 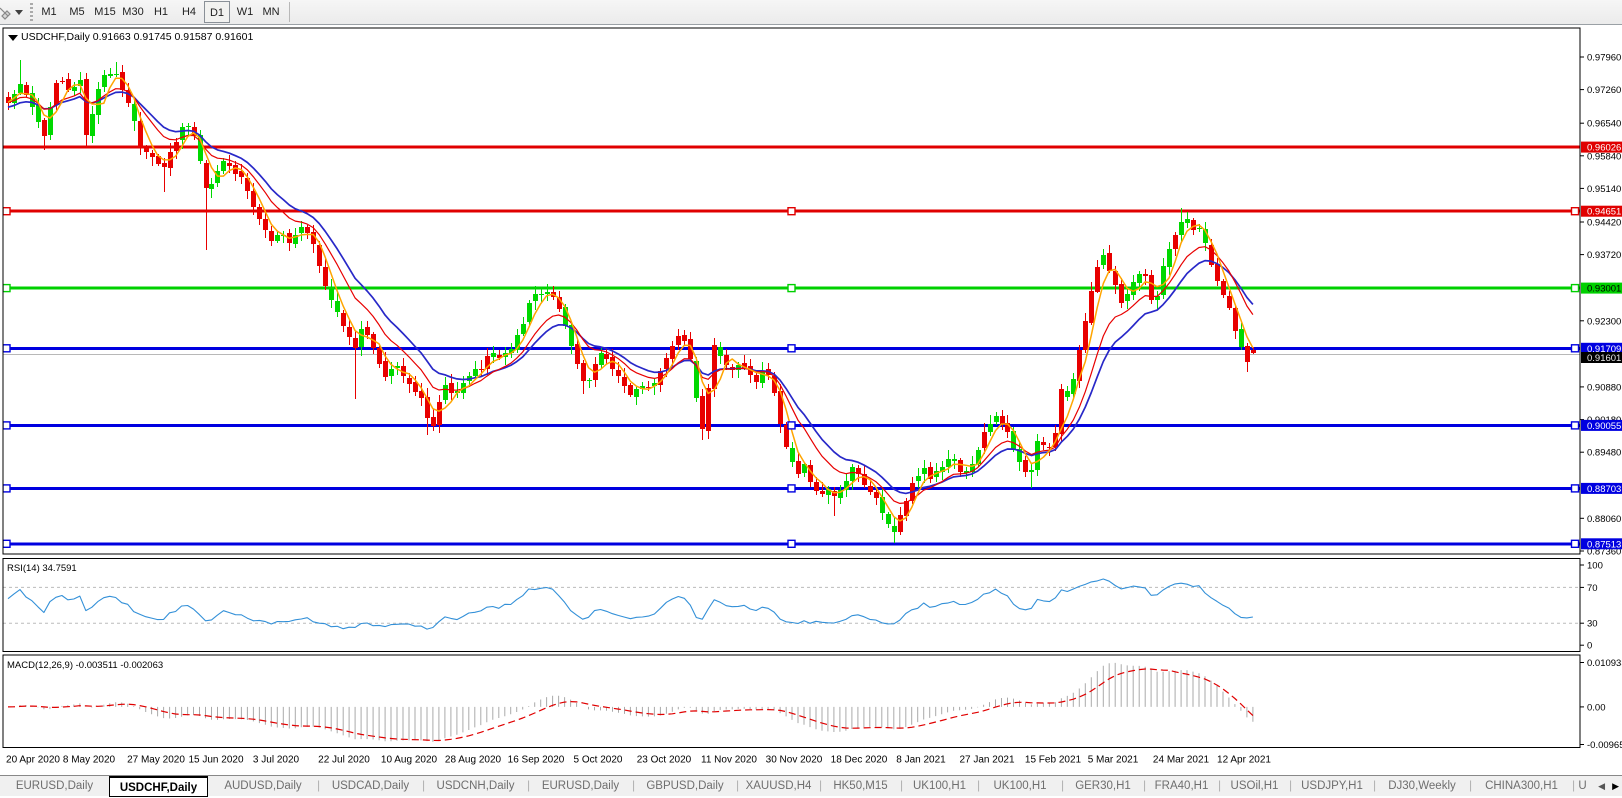 I want to click on svg-text: 0.91601, so click(x=1604, y=358).